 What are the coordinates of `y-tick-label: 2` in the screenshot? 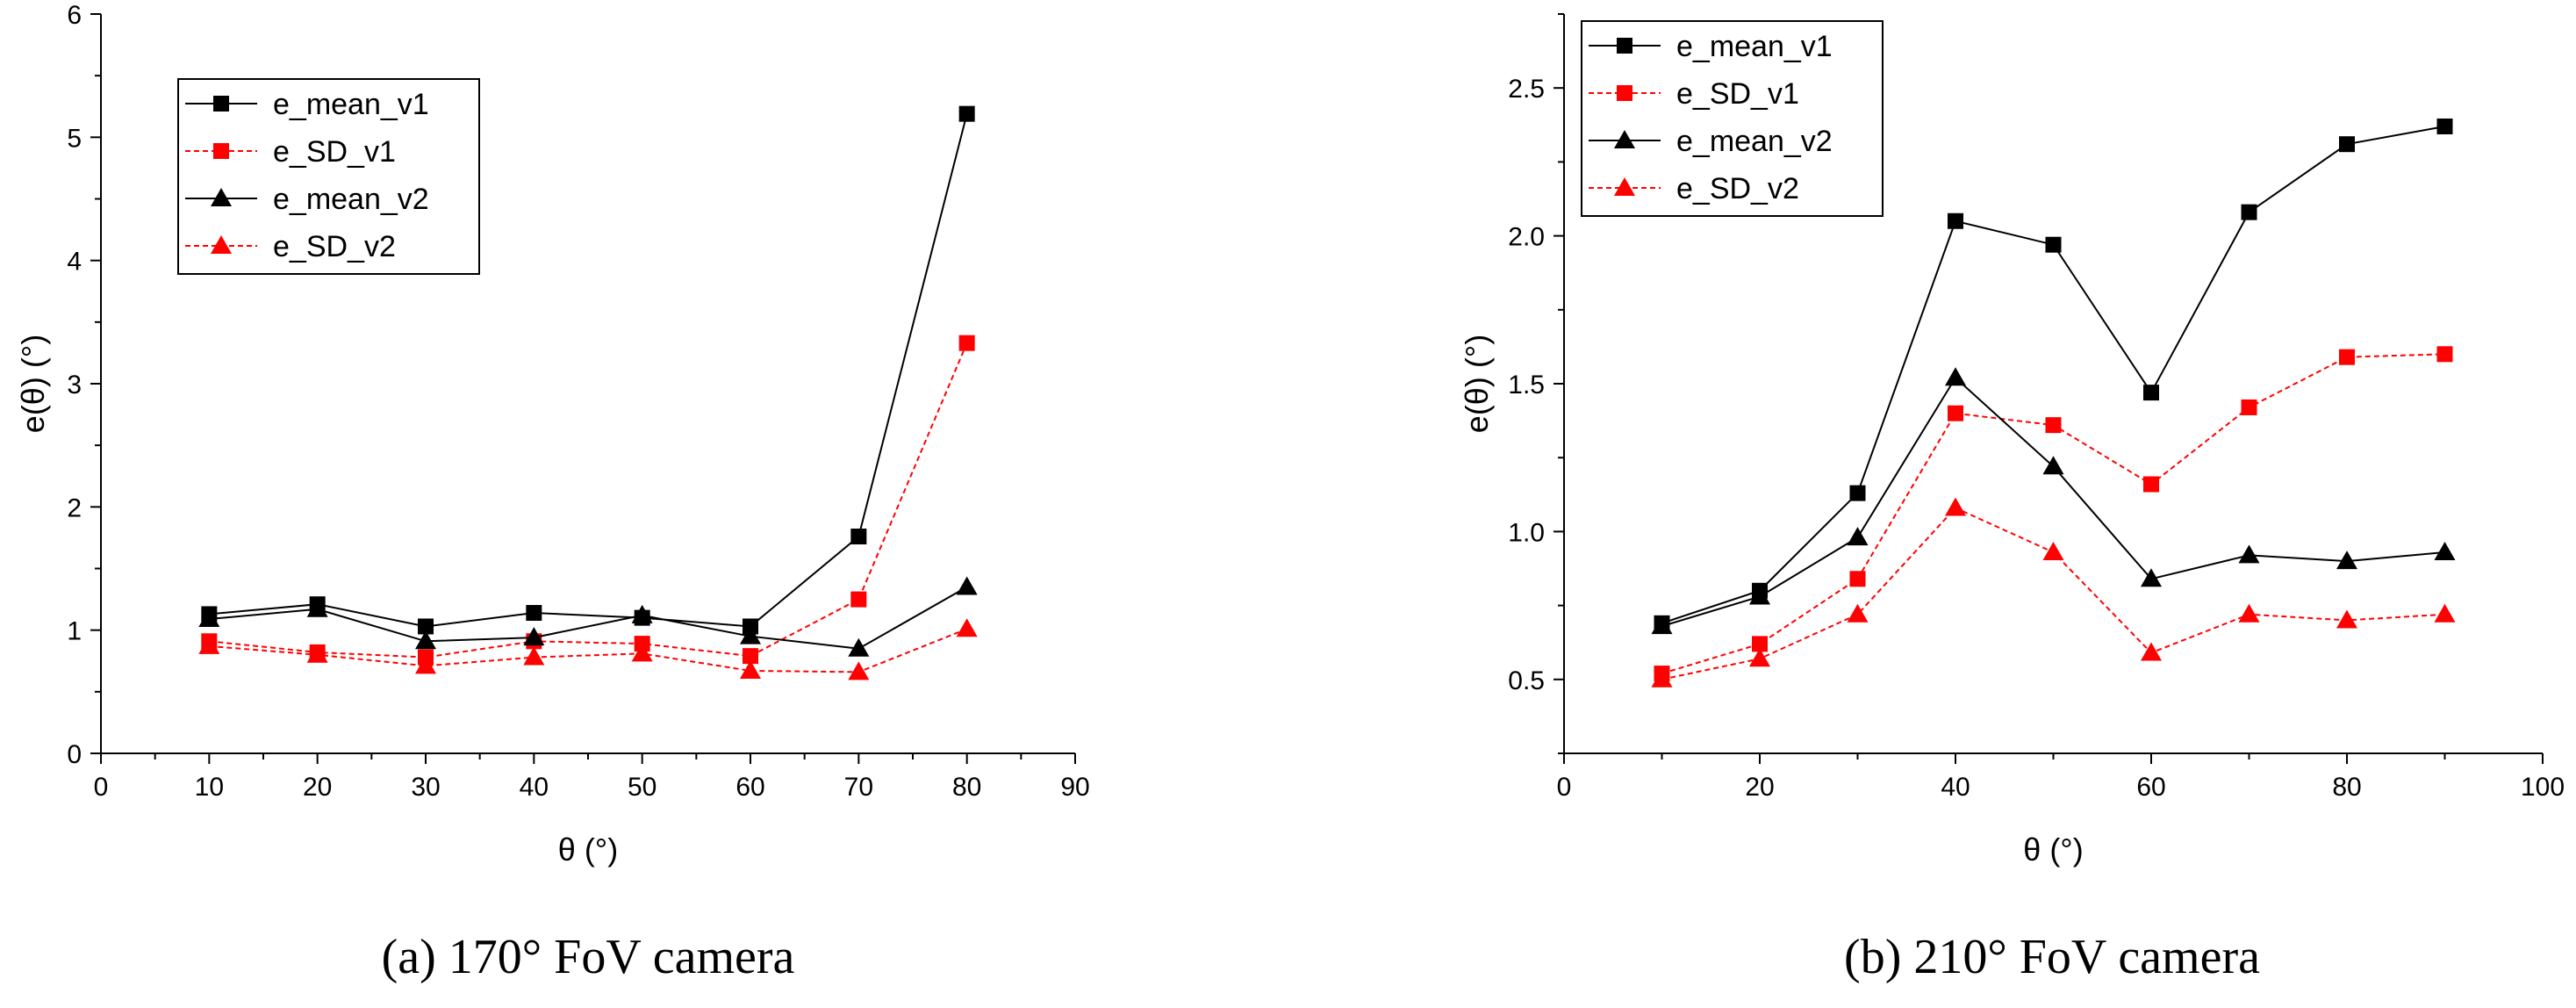 It's located at (75, 507).